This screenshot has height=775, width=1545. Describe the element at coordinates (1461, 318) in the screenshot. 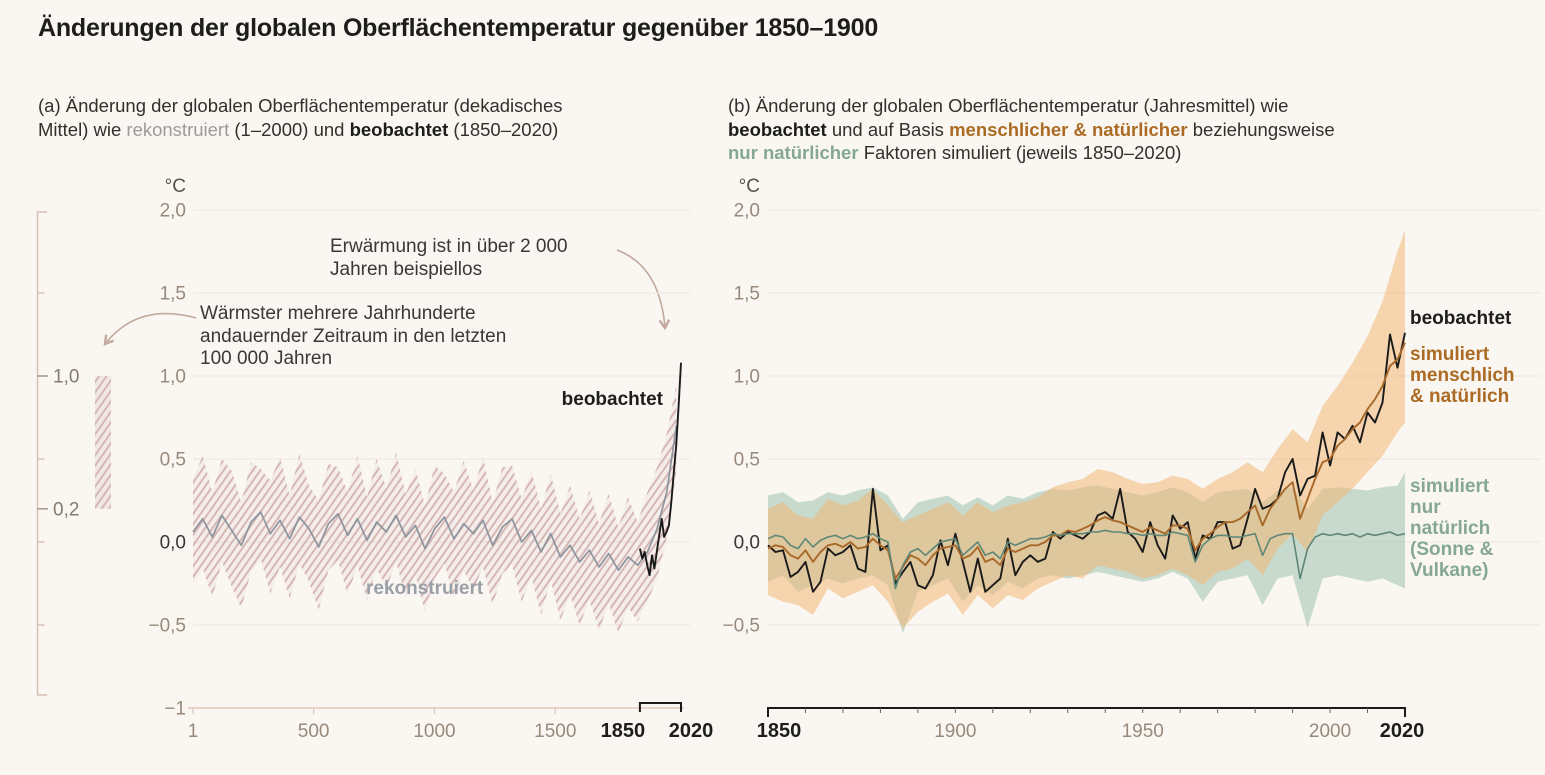

I see `legend-observed: beobachtet` at that location.